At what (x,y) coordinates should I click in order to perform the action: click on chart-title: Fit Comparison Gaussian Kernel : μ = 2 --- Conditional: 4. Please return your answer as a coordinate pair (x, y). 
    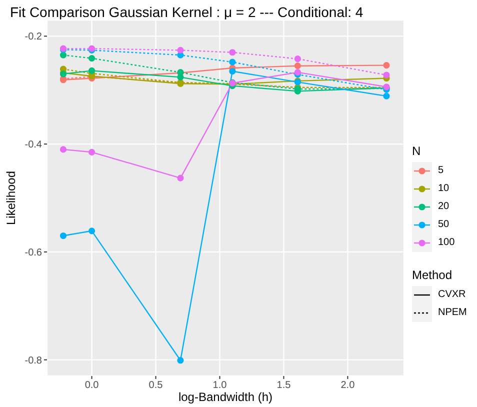
    Looking at the image, I should click on (187, 12).